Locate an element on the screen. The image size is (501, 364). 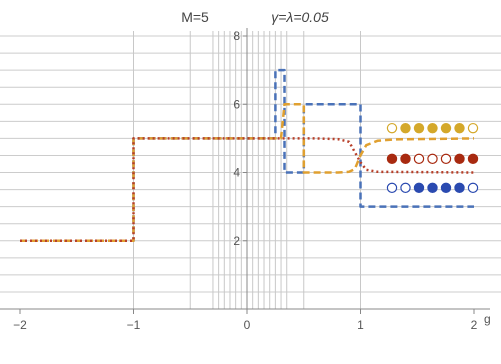
x-axis-label: g is located at coordinates (487, 319).